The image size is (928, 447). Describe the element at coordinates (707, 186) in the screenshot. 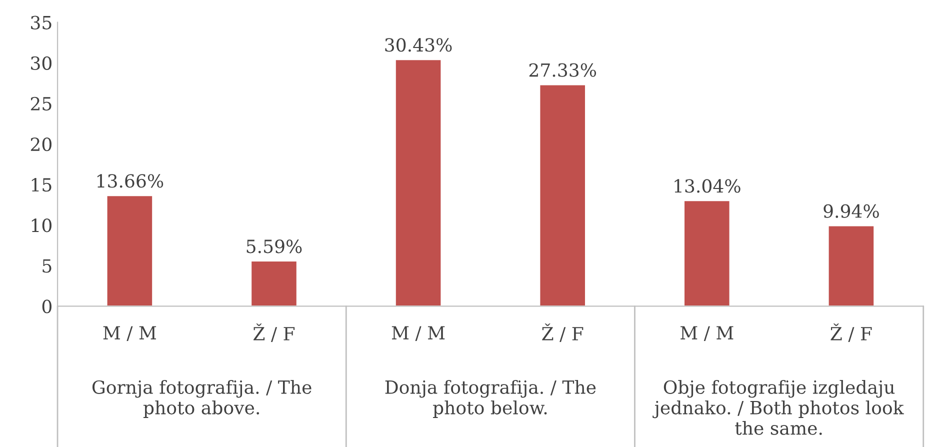

I see `data-label: 13.04%` at that location.